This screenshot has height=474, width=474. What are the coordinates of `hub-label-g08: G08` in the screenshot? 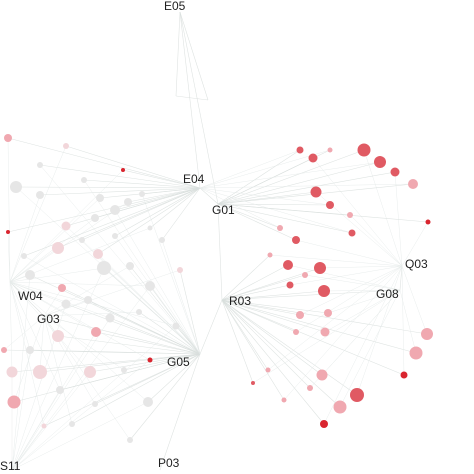 It's located at (387, 294).